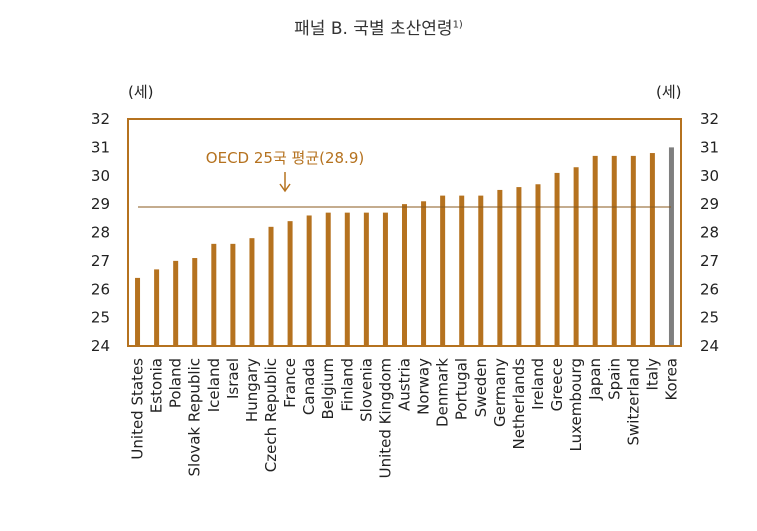 This screenshot has width=757, height=531. What do you see at coordinates (100, 346) in the screenshot?
I see `y-tick-label-left: 24` at bounding box center [100, 346].